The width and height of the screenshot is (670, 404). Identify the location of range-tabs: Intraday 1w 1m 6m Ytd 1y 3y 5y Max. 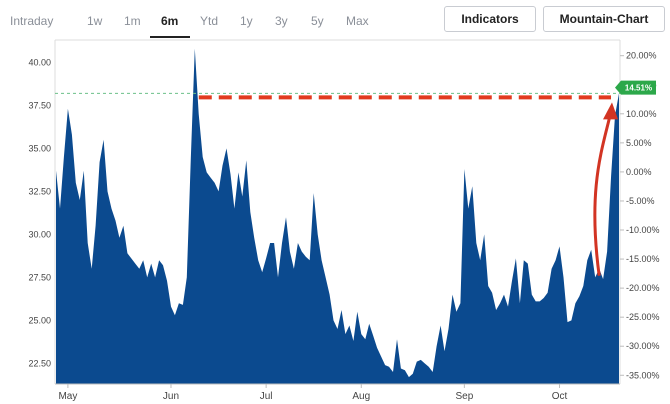
(215, 20).